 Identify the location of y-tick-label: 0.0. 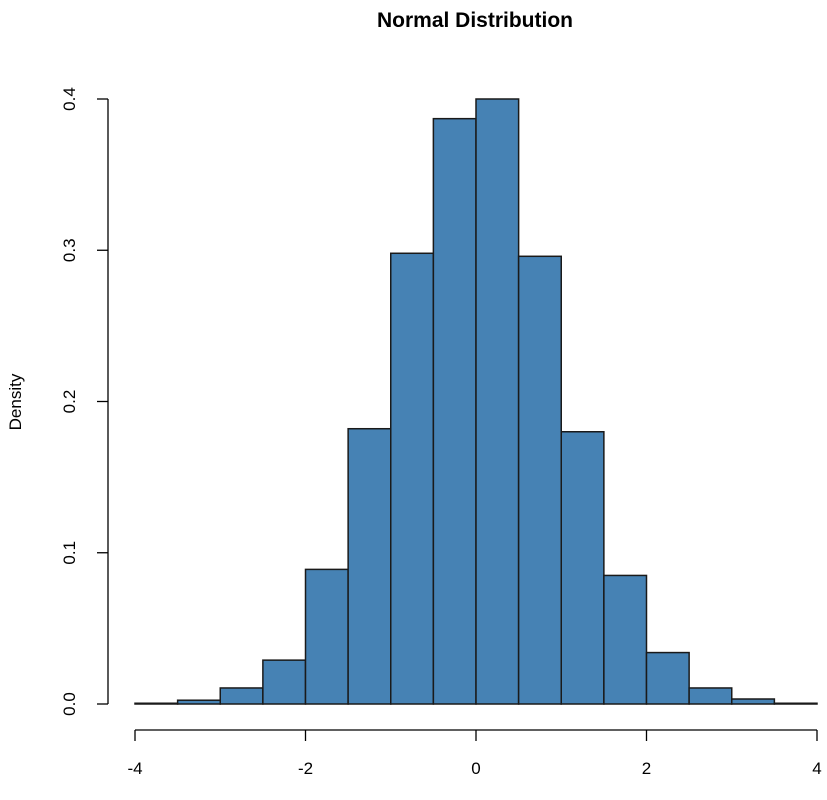
(69, 704).